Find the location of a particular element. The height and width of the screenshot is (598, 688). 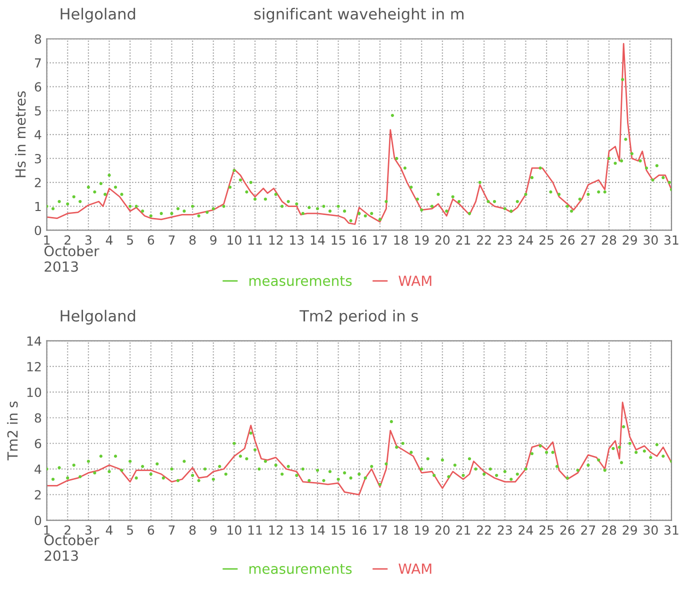

chart-subtitle: significant waveheight in m is located at coordinates (359, 15).